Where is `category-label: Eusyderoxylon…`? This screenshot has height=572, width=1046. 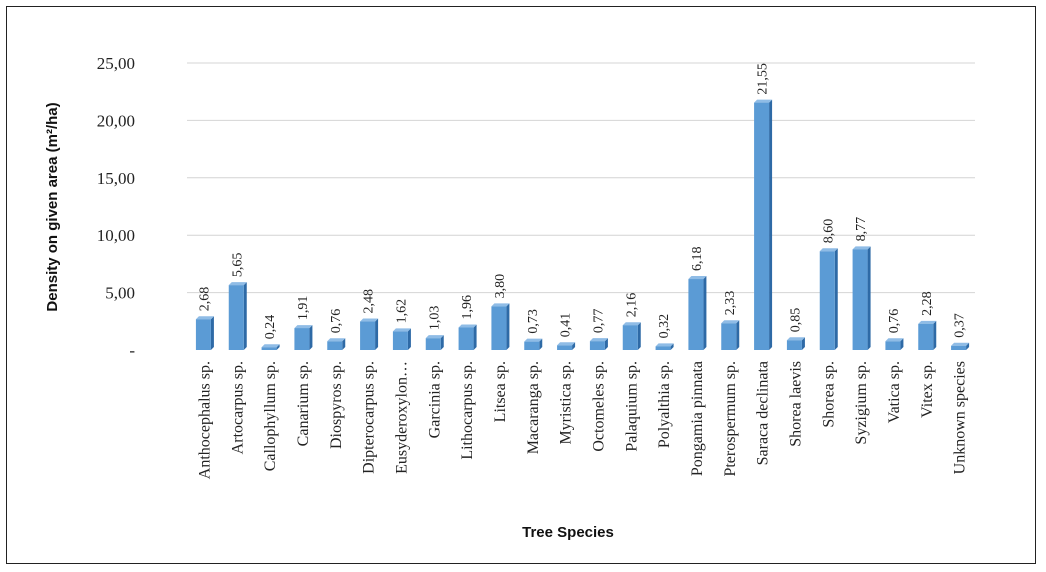 category-label: Eusyderoxylon… is located at coordinates (401, 417).